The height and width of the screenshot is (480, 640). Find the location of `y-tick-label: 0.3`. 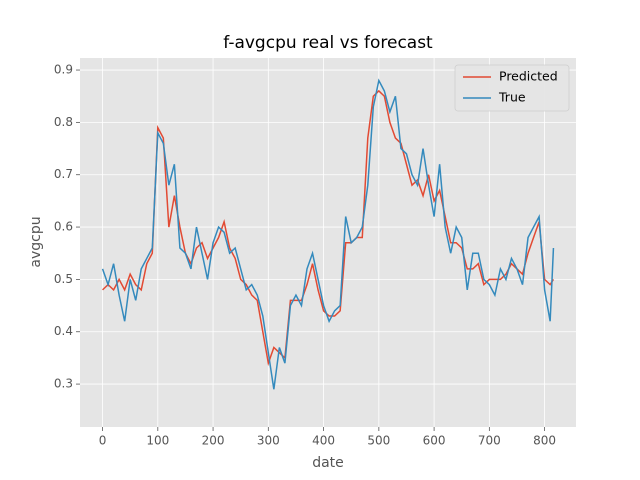

y-tick-label: 0.3 is located at coordinates (63, 384).